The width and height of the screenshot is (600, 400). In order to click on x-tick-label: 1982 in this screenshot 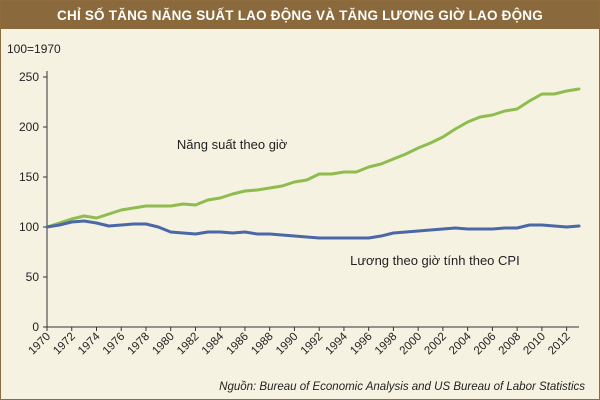, I will do `click(188, 344)`.